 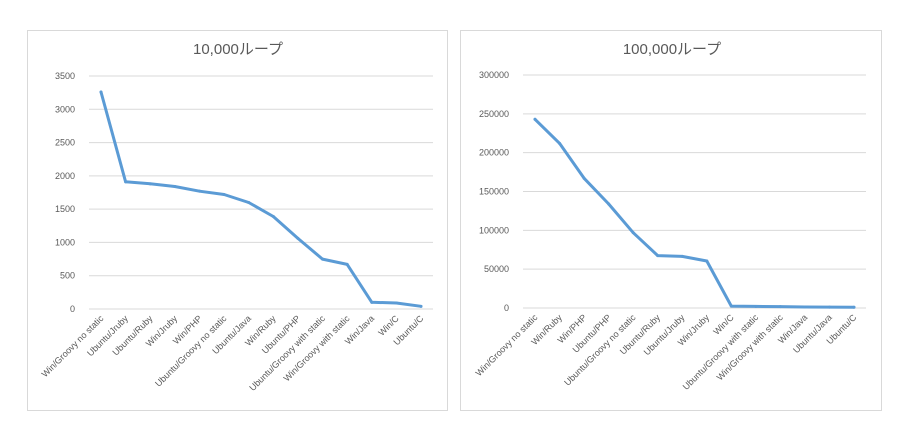 I want to click on y-tick-label: 3000, so click(x=65, y=109).